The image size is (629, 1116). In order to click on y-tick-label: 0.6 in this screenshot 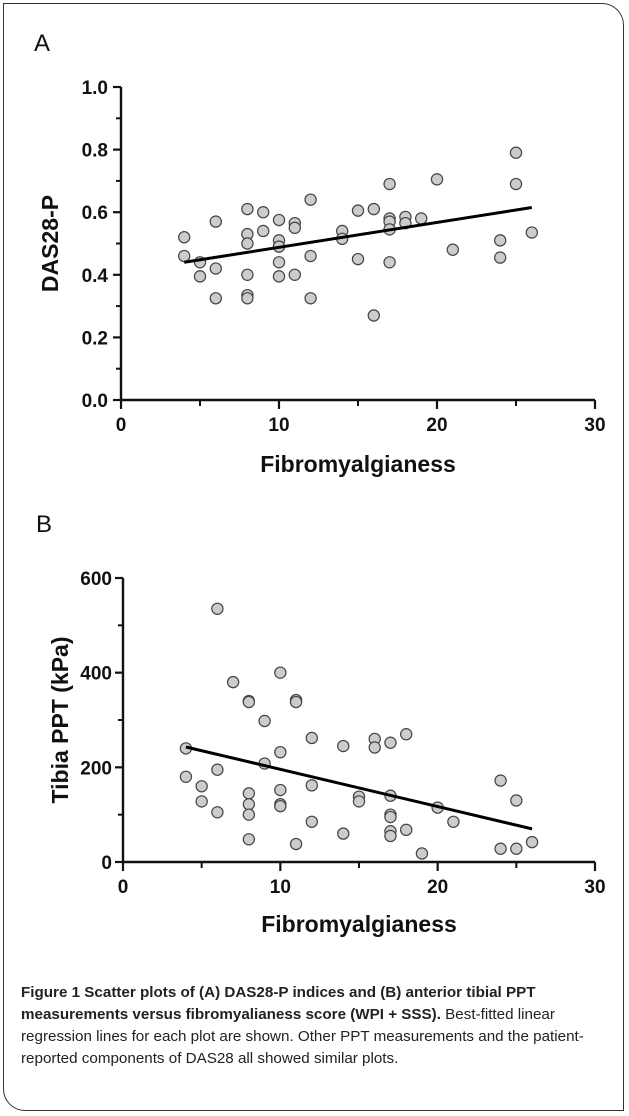, I will do `click(95, 213)`.